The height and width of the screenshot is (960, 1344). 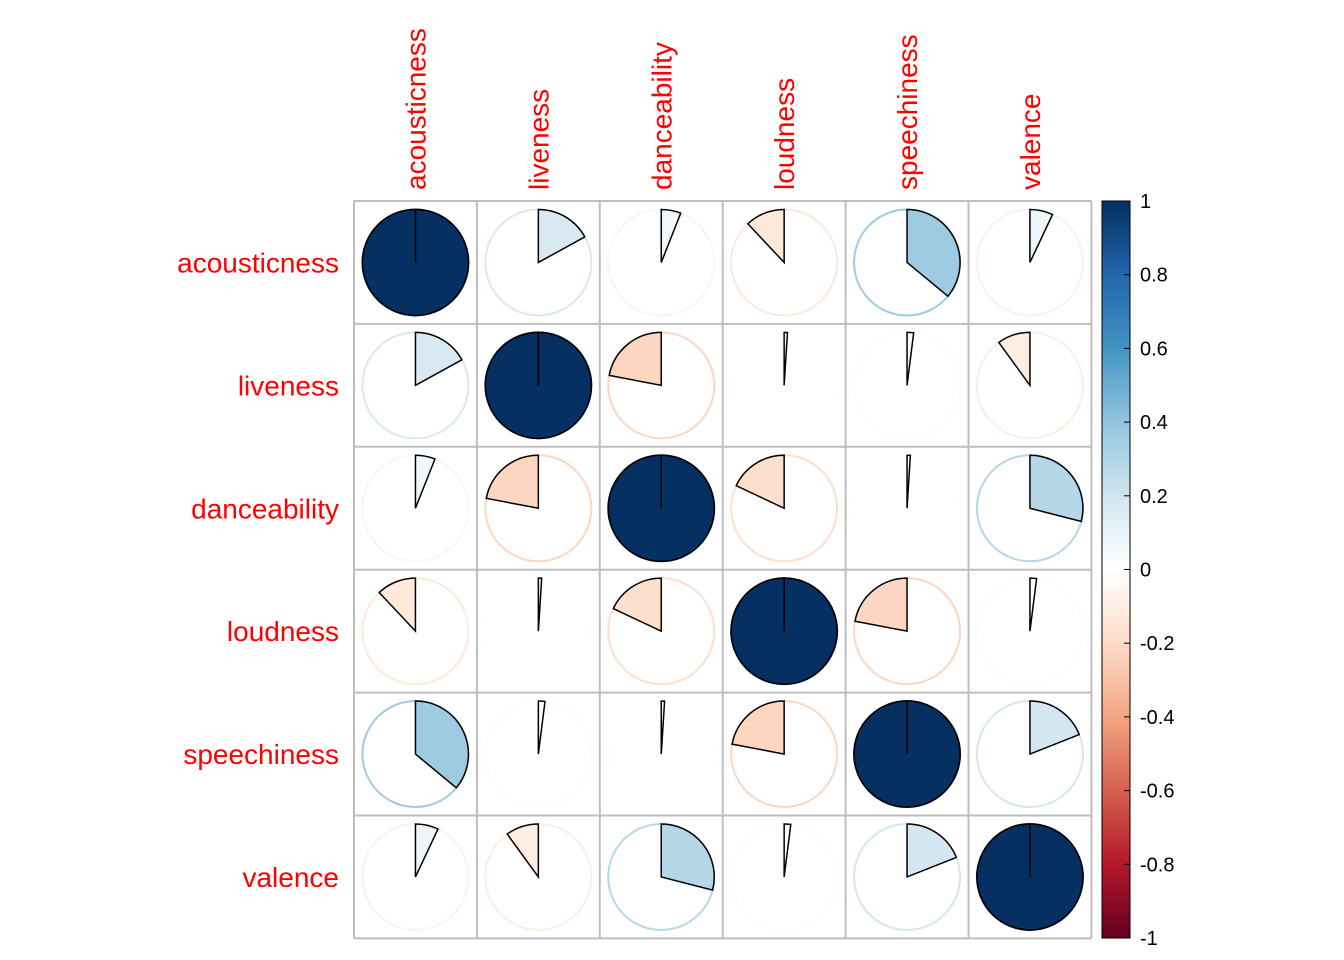 I want to click on pie-cell-acousticness-loudness, so click(x=784, y=262).